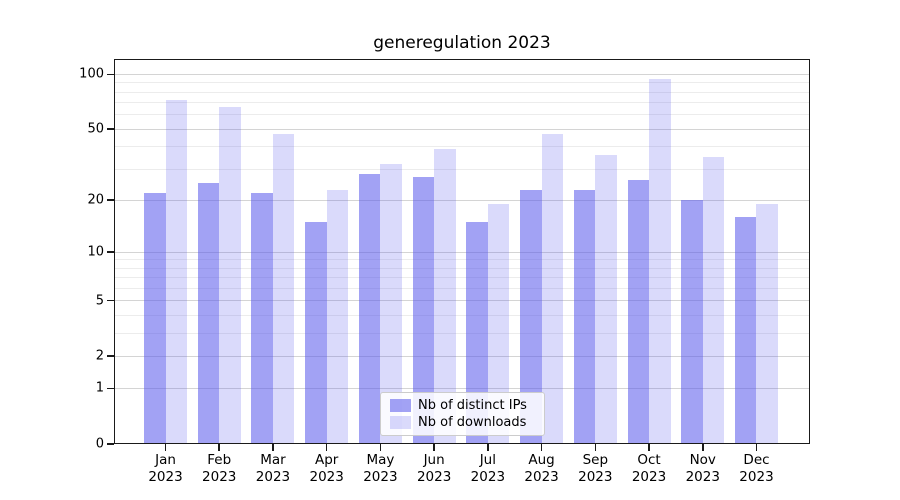  Describe the element at coordinates (400, 422) in the screenshot. I see `legend-swatch-downloads` at that location.